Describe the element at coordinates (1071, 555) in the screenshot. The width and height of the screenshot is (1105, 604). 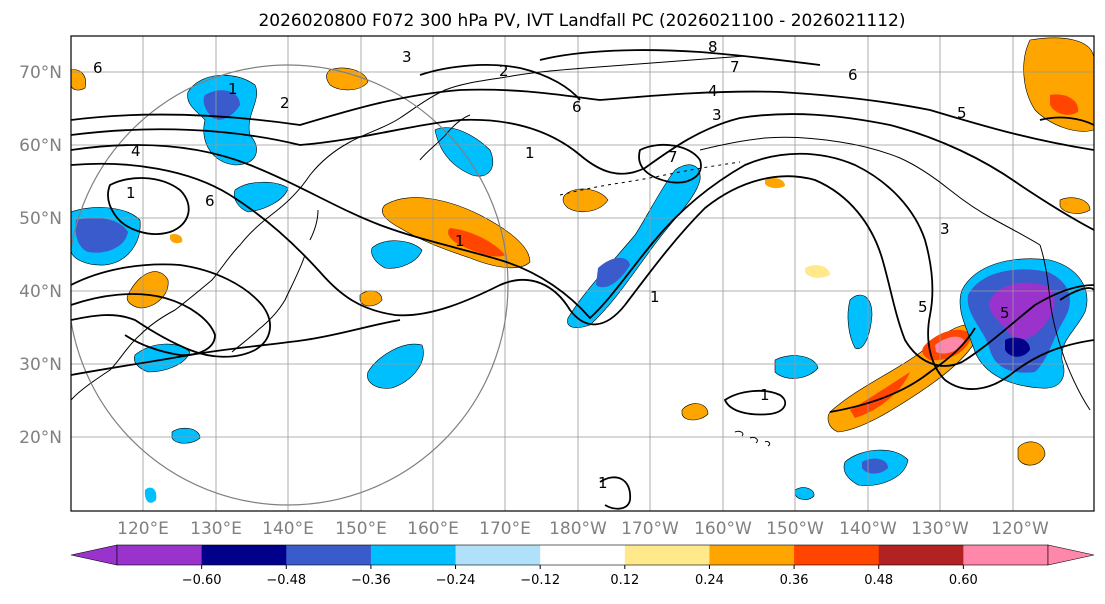
I see `colorbar-extend-high` at that location.